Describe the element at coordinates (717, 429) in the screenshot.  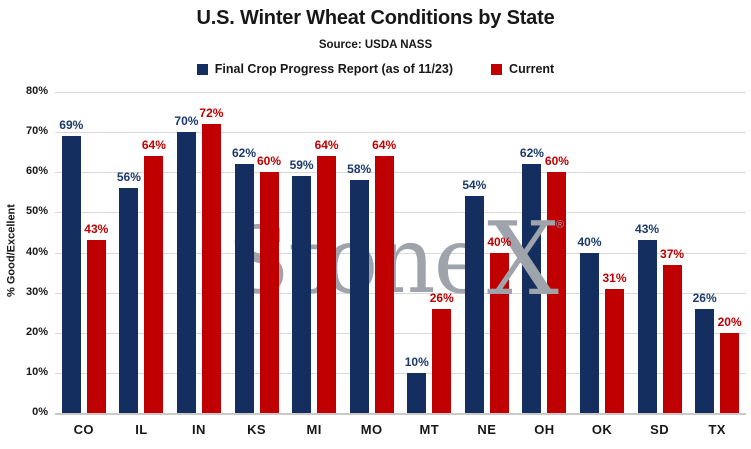
I see `x-tick-label-tx: TX` at that location.